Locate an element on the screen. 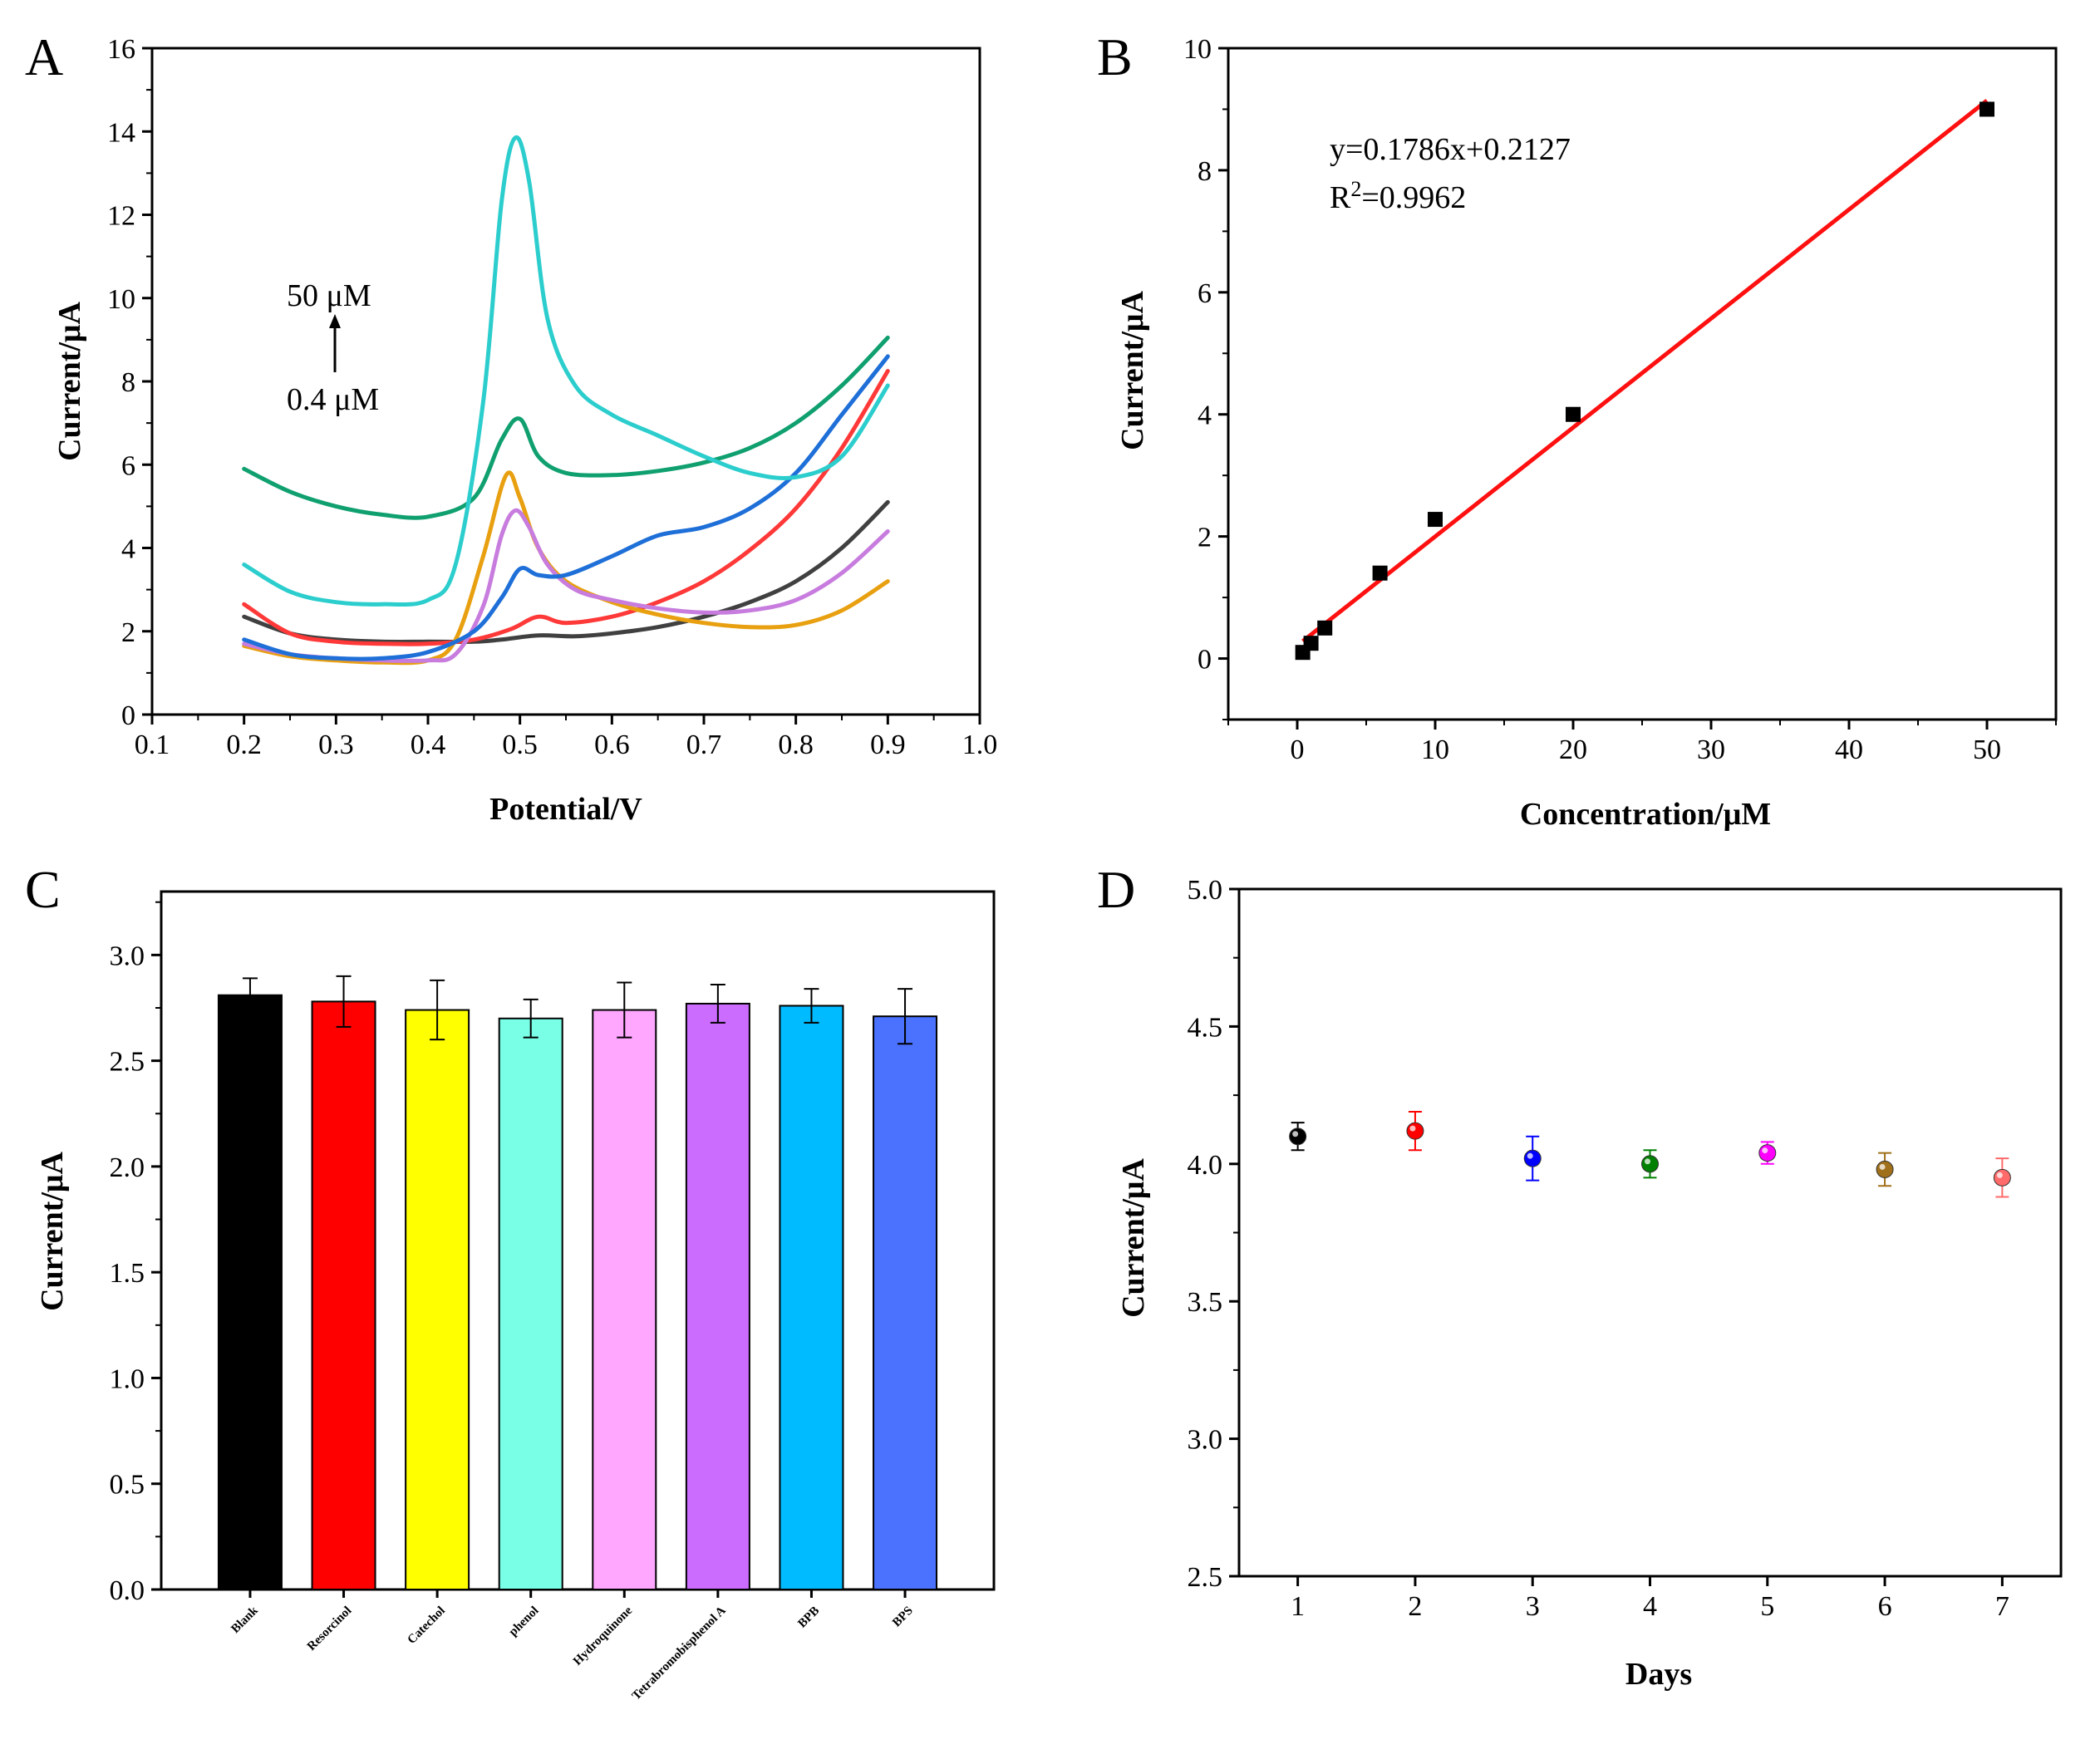 The height and width of the screenshot is (1759, 2100). panel-c-category-label: Blank is located at coordinates (245, 1620).